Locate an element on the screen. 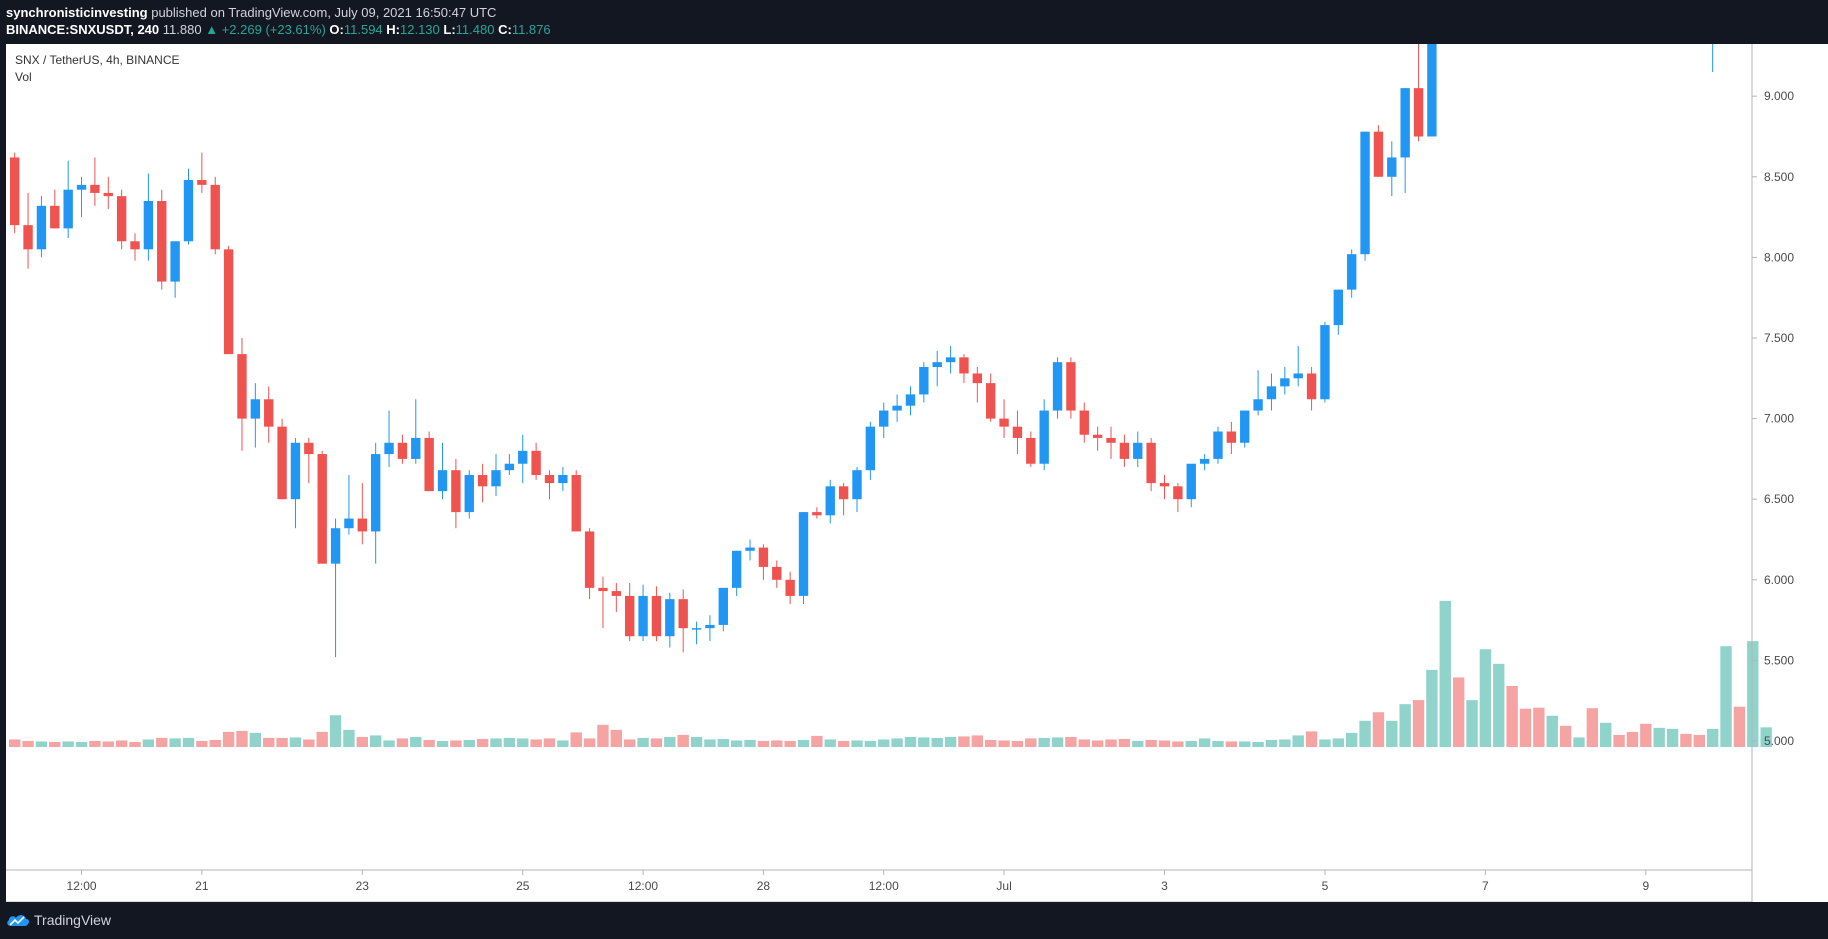  time-tick-label: 28 is located at coordinates (764, 886).